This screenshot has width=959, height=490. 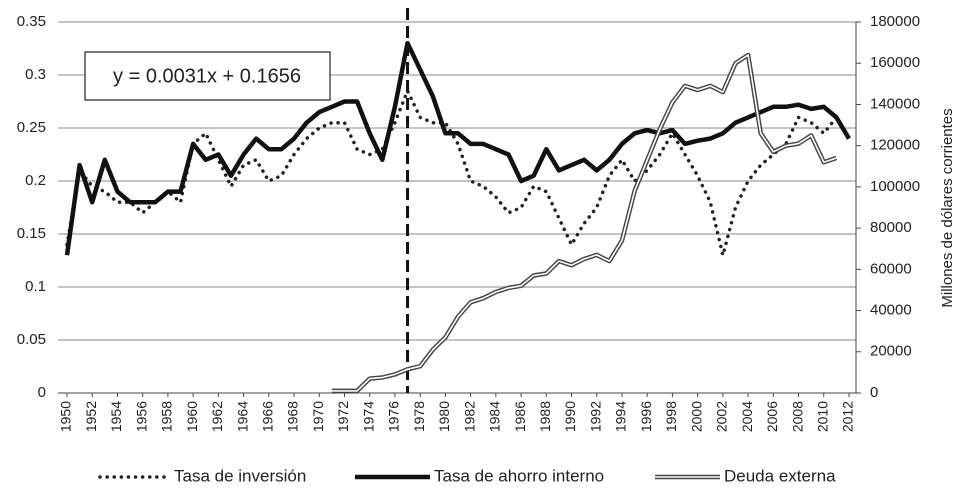 I want to click on x-tick-label: 1994, so click(x=621, y=416).